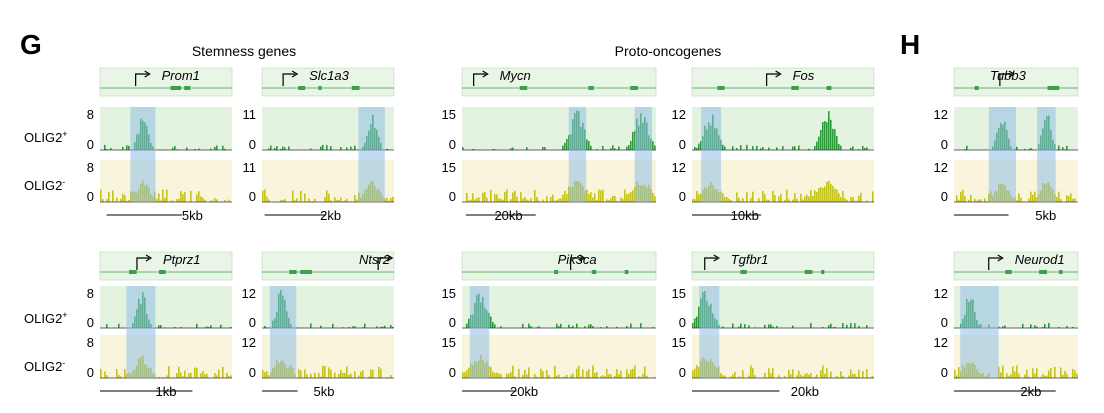 The width and height of the screenshot is (1104, 413). I want to click on y-tick-max: 12, so click(249, 293).